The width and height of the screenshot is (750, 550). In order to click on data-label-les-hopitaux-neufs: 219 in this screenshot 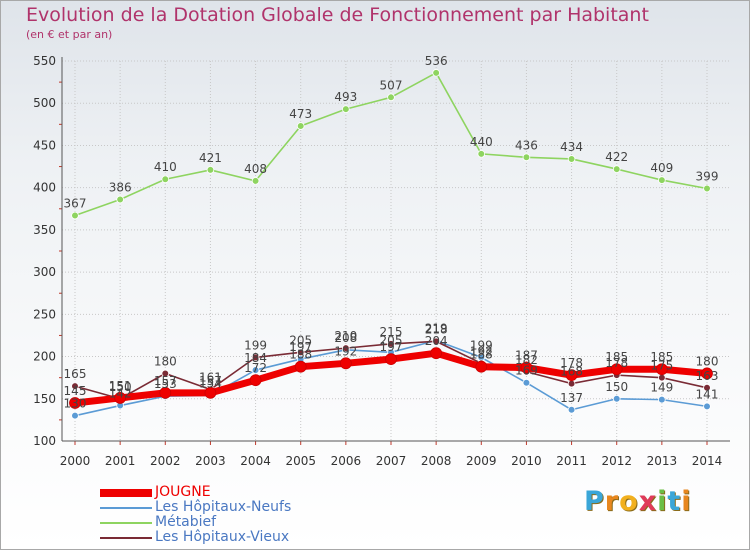, I will do `click(436, 329)`.